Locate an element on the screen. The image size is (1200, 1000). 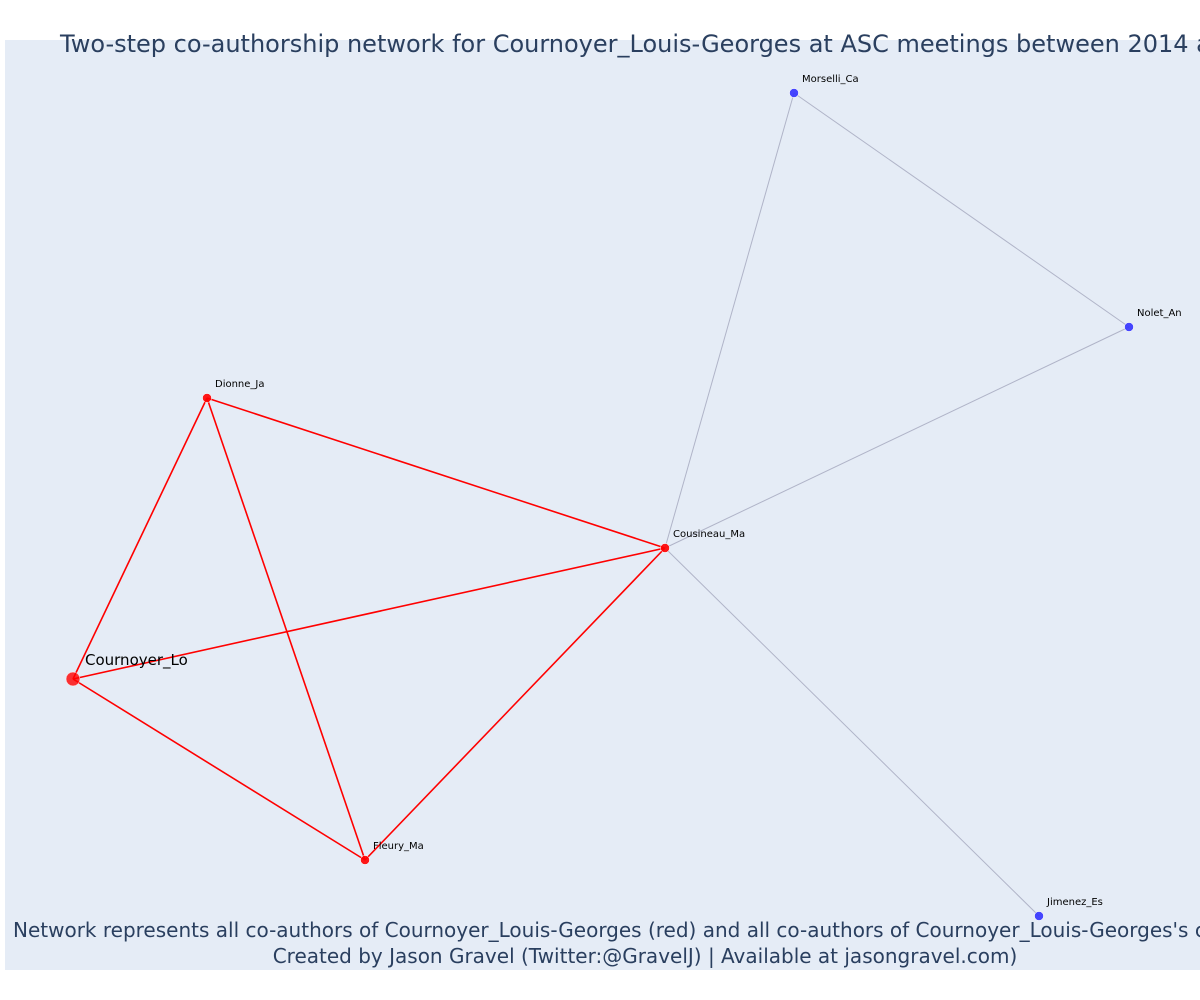
node-label-Morselli_Ca: Morselli_Ca is located at coordinates (830, 79).